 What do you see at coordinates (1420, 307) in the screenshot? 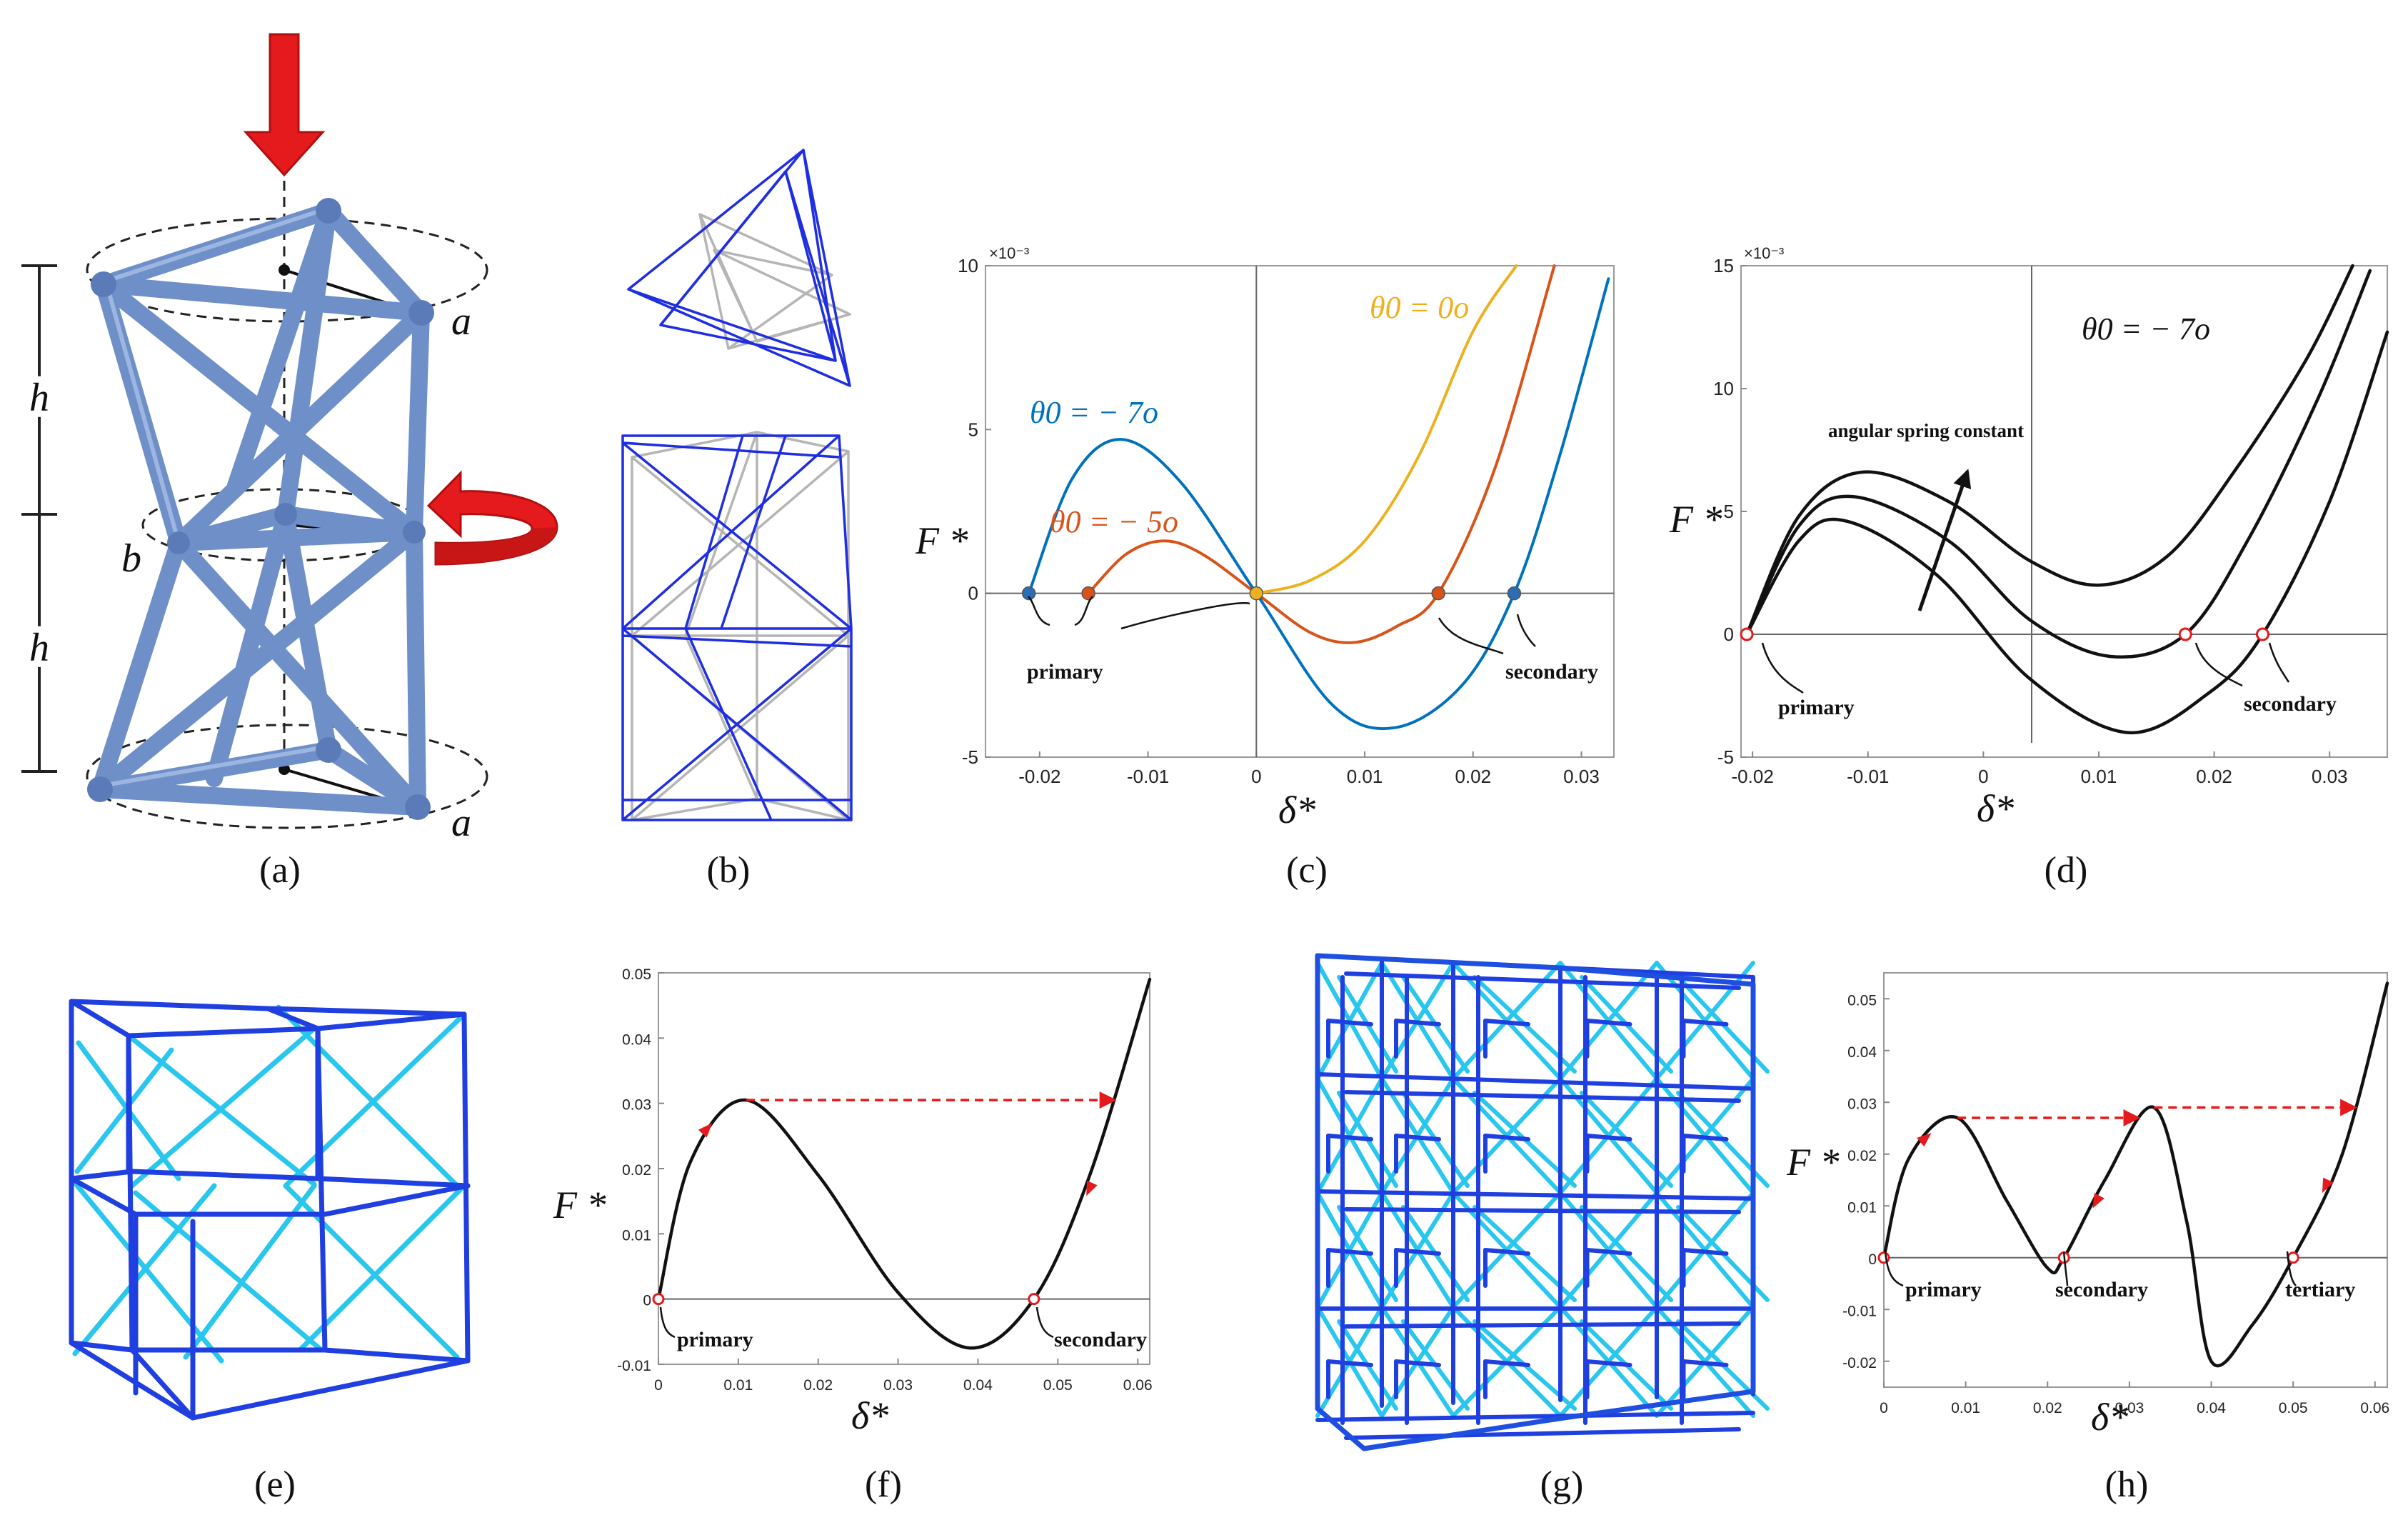
I see `series-label-0deg: θ0 = 0o` at bounding box center [1420, 307].